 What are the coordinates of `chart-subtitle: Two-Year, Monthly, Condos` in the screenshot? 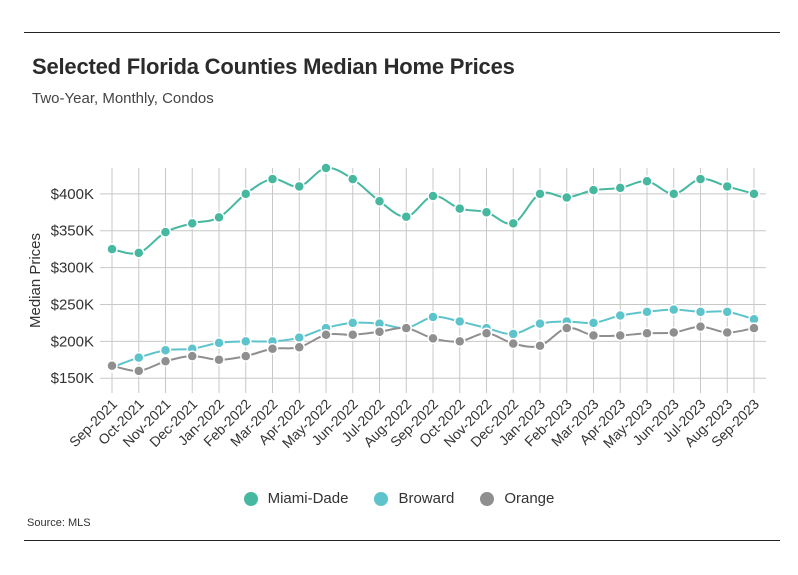 It's located at (123, 98).